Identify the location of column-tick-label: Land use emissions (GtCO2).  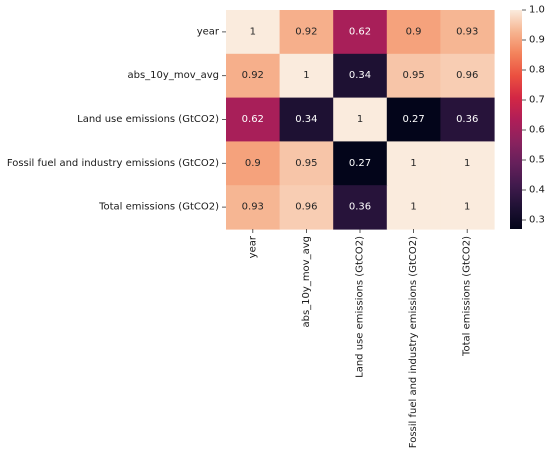
(360, 307).